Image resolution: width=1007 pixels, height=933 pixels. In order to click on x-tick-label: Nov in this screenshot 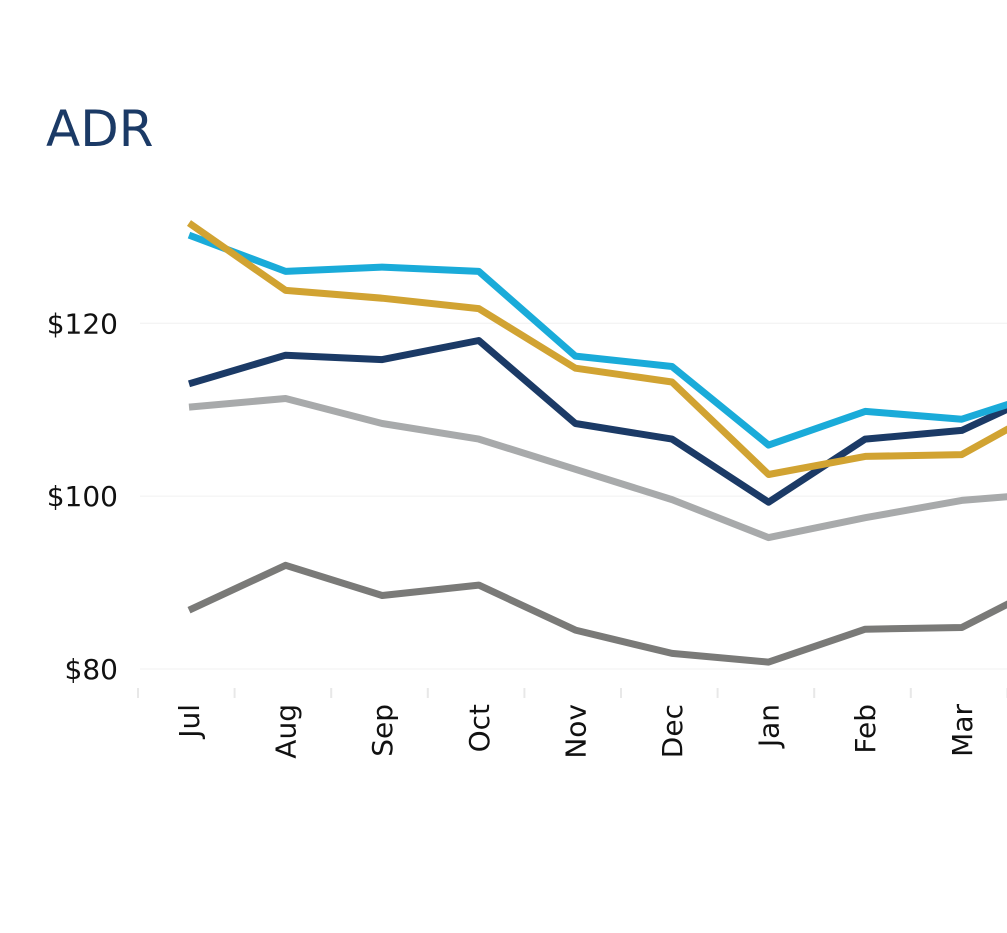, I will do `click(575, 731)`.